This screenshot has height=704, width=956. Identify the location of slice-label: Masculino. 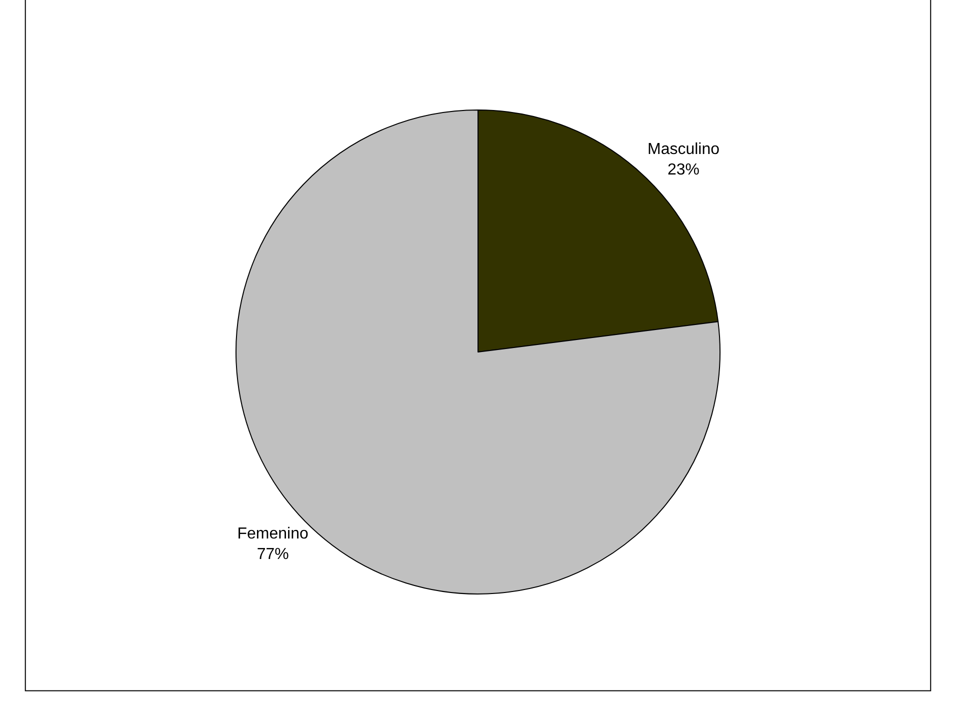
(683, 149).